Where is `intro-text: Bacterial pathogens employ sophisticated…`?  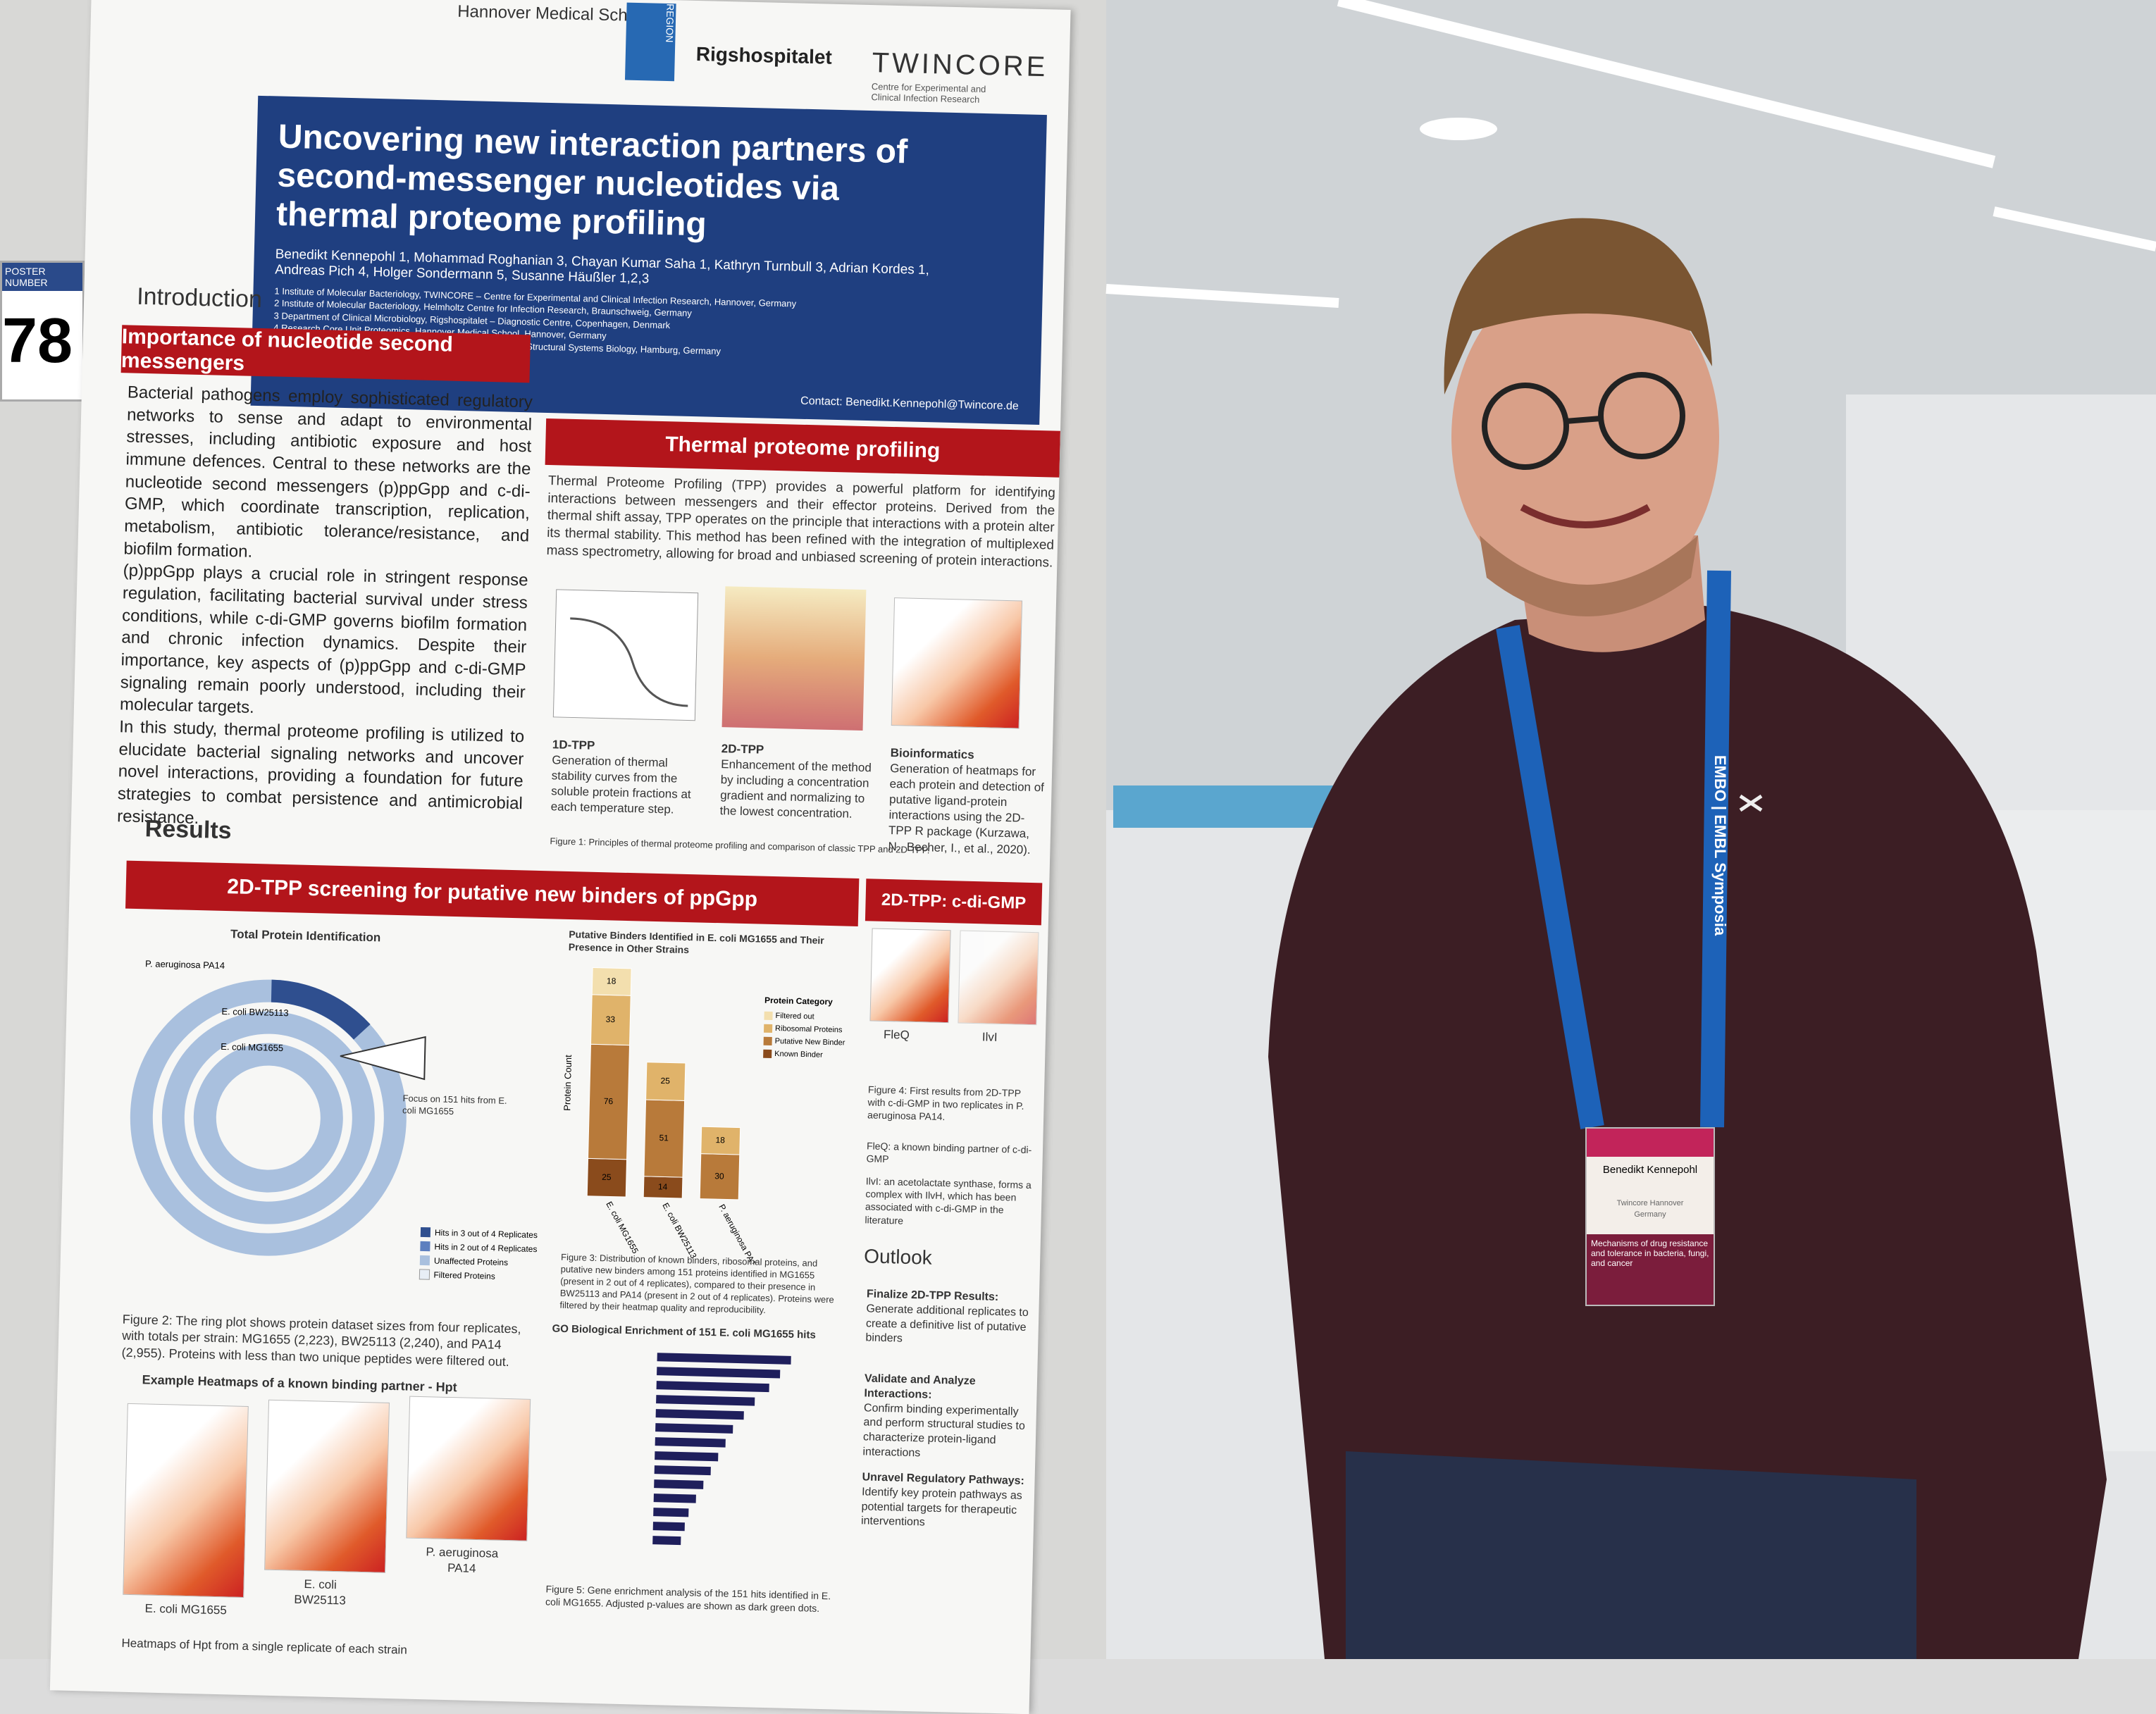 intro-text: Bacterial pathogens employ sophisticated… is located at coordinates (325, 609).